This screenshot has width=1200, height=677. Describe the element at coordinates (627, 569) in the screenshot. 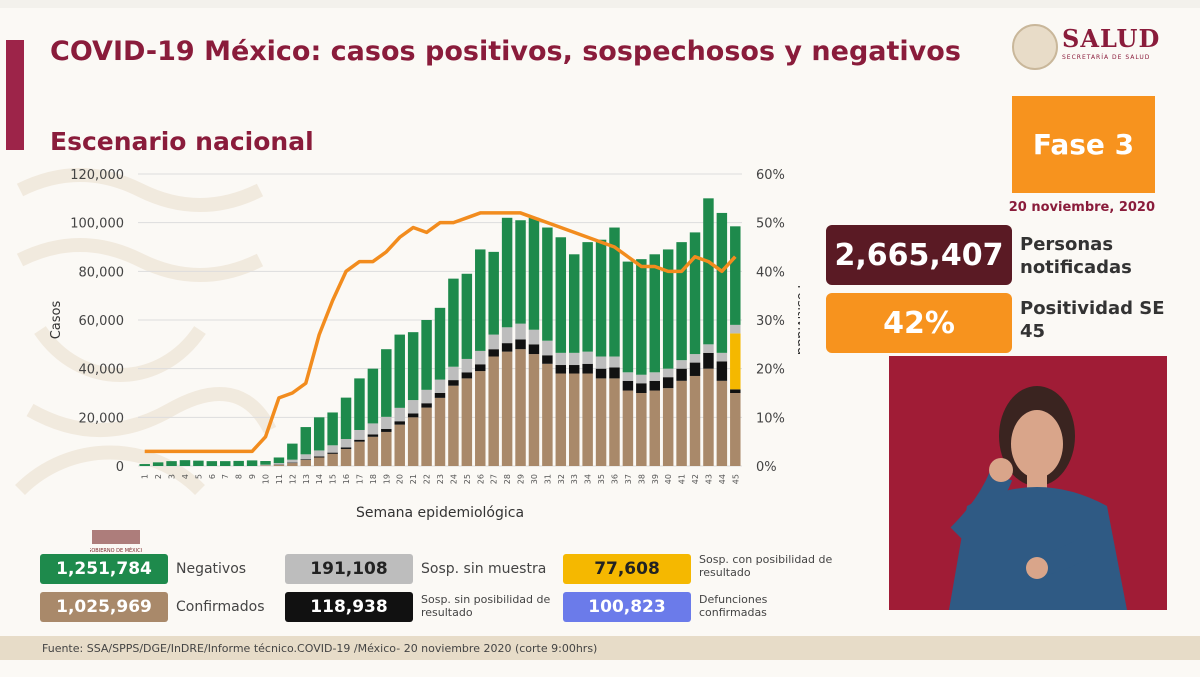

I see `legend-sosp-con-posibilidad-value: 77,608` at that location.